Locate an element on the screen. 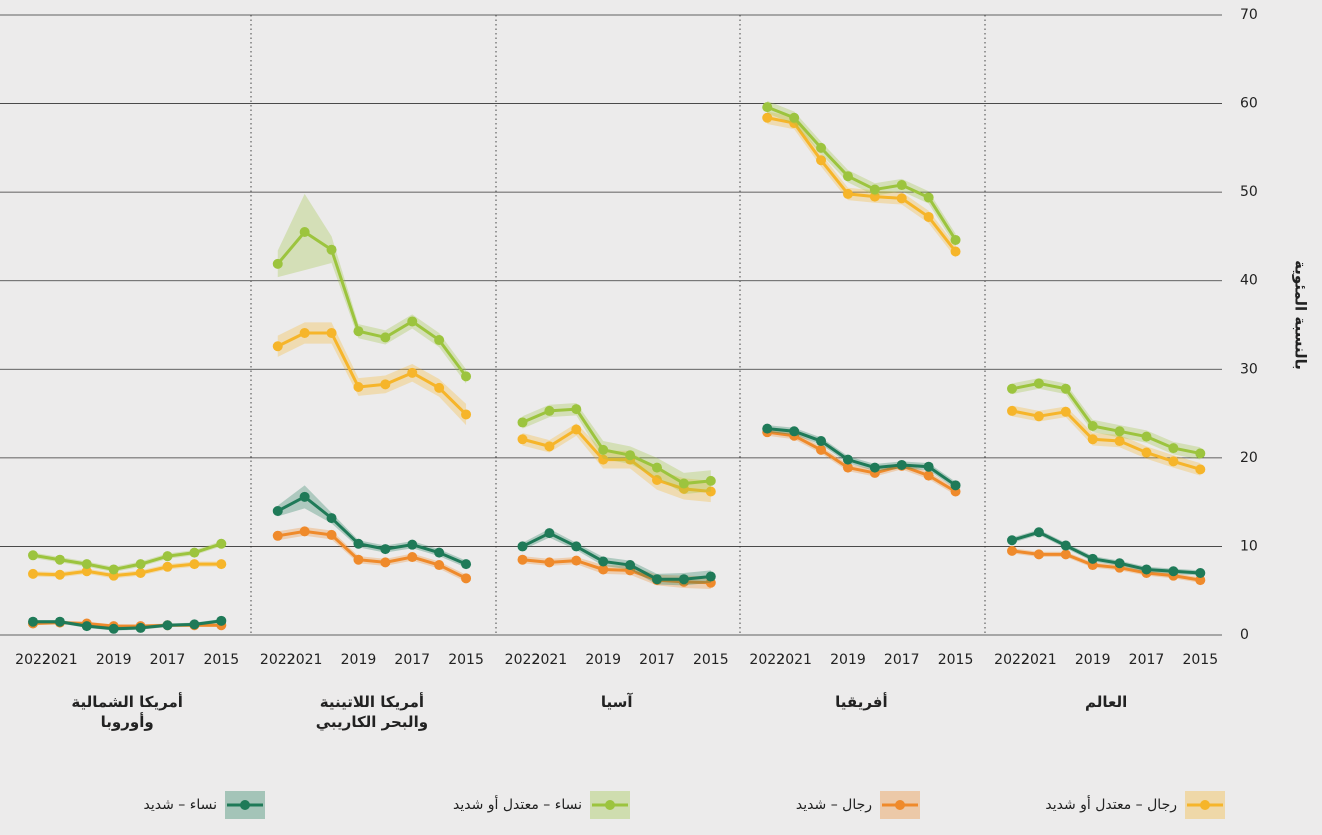 The image size is (1322, 835). panel-title: العالم is located at coordinates (1106, 702).